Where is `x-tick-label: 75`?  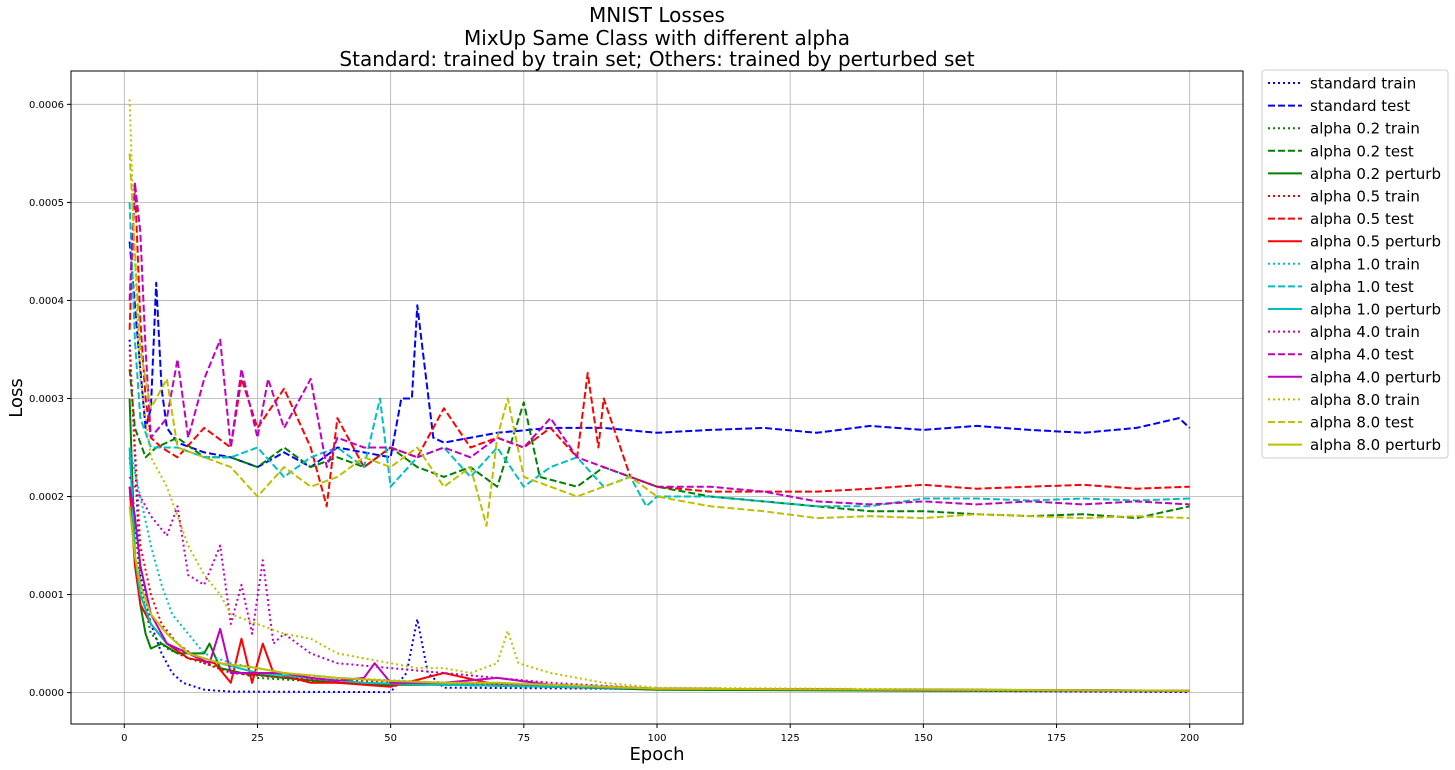
x-tick-label: 75 is located at coordinates (523, 738).